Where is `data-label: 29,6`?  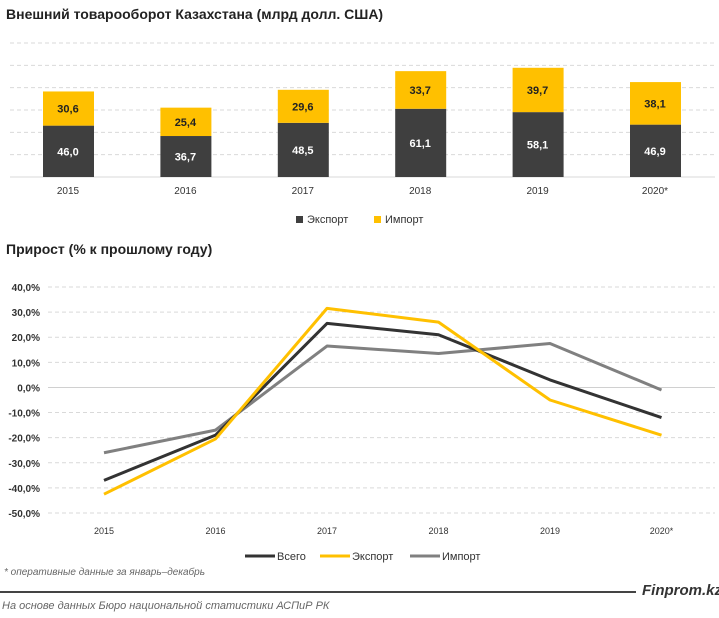 data-label: 29,6 is located at coordinates (302, 107).